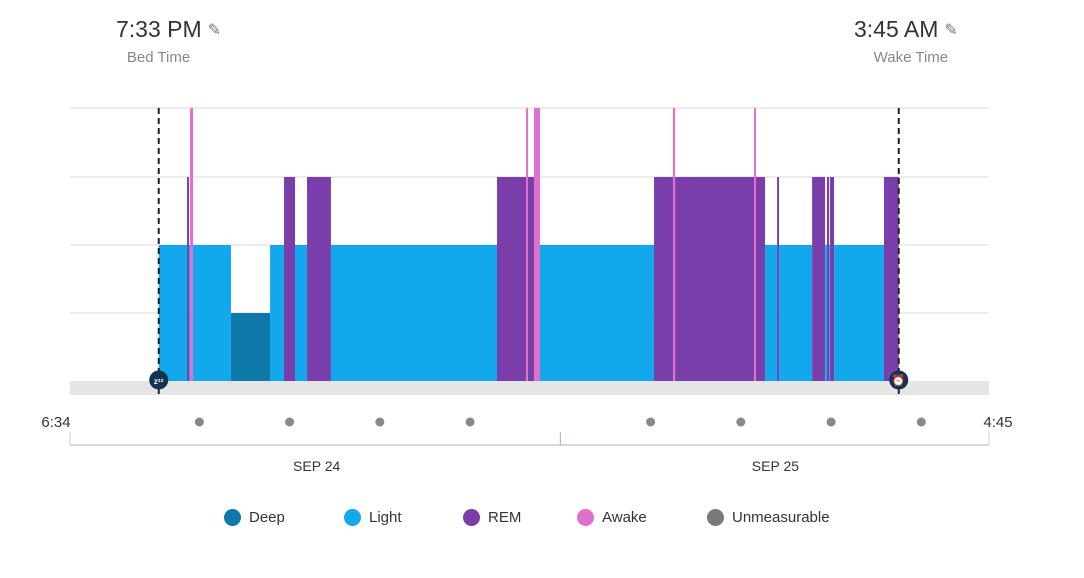 The width and height of the screenshot is (1084, 578). Describe the element at coordinates (781, 517) in the screenshot. I see `legend-label: Unmeasurable` at that location.